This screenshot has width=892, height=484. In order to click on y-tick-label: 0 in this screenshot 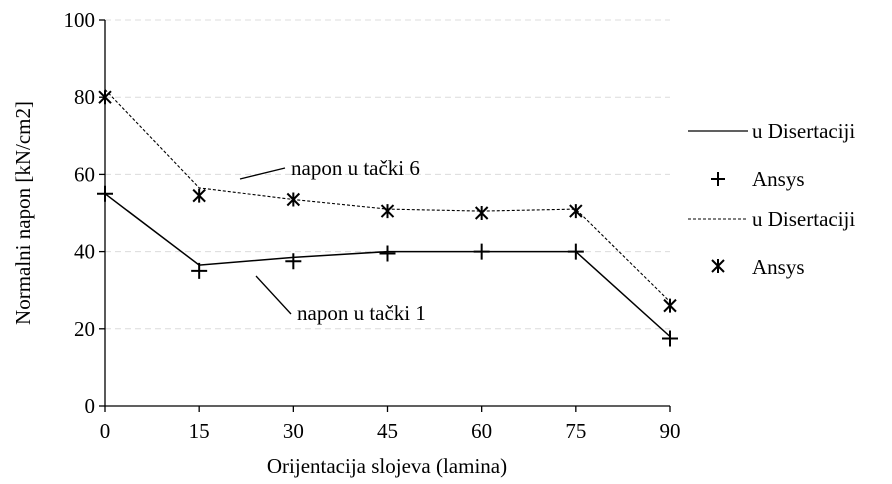, I will do `click(90, 406)`.